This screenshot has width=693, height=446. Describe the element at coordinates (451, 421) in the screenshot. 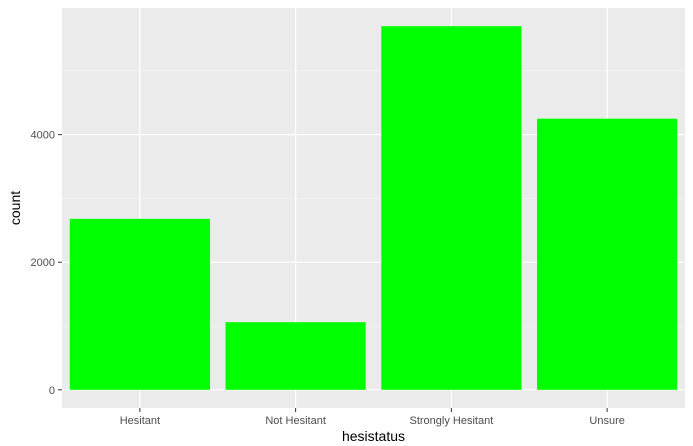

I see `x-tick-label: Strongly Hesitant` at that location.